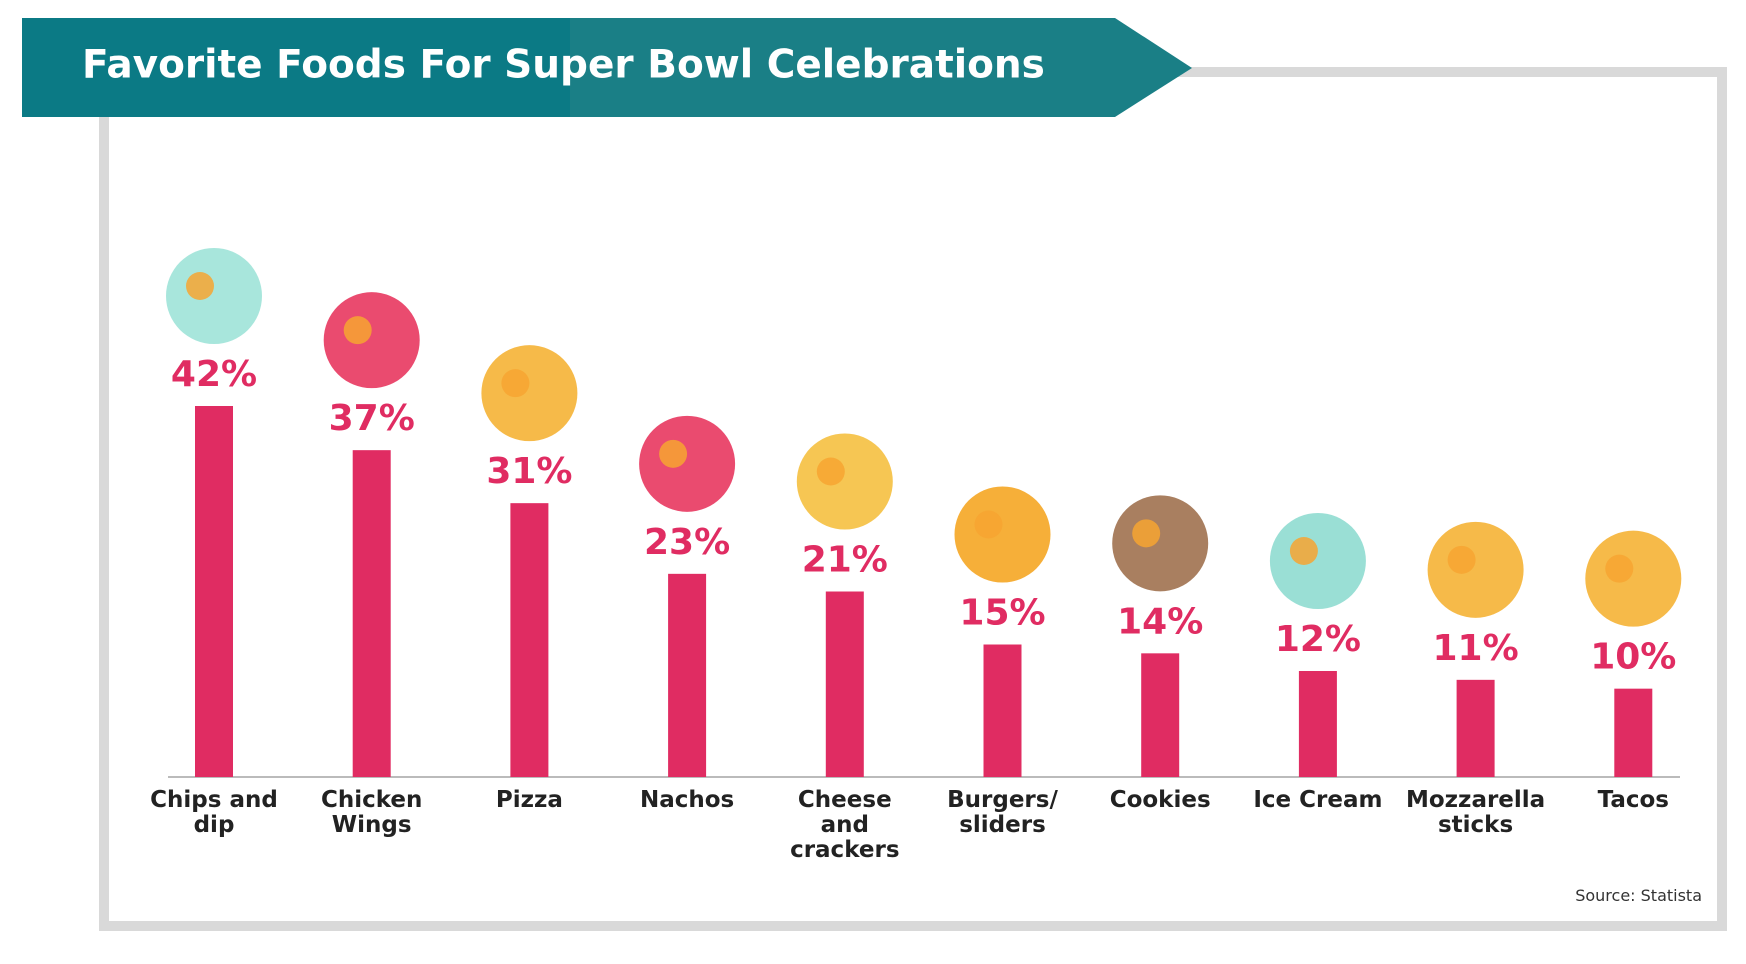 This screenshot has width=1746, height=964. Describe the element at coordinates (845, 825) in the screenshot. I see `x-tick-label: Cheese and crackers` at that location.